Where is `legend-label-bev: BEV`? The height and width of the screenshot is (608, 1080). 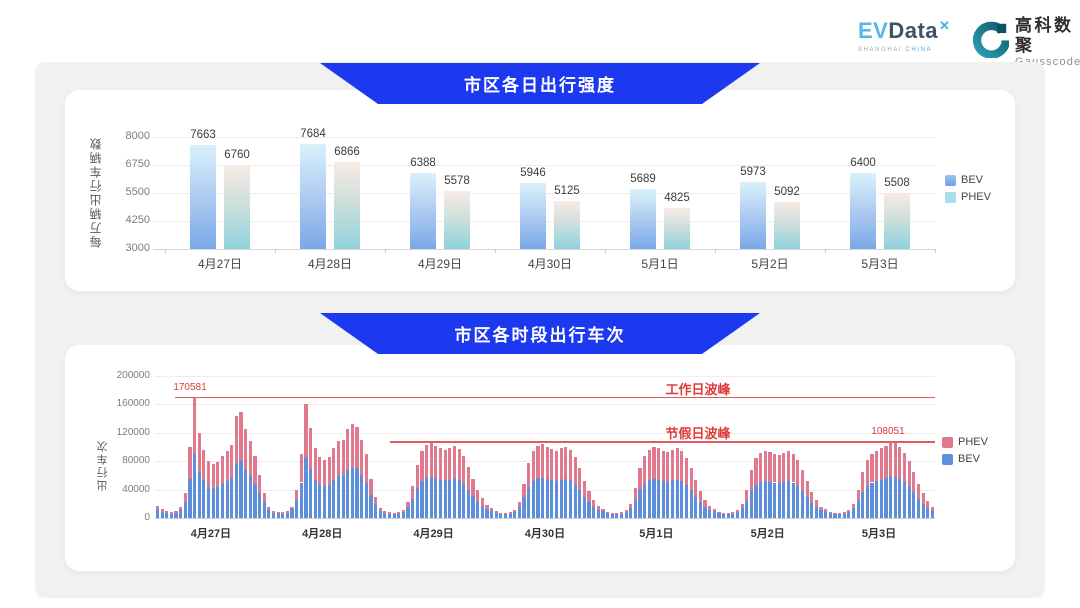
legend-label-bev: BEV is located at coordinates (969, 459).